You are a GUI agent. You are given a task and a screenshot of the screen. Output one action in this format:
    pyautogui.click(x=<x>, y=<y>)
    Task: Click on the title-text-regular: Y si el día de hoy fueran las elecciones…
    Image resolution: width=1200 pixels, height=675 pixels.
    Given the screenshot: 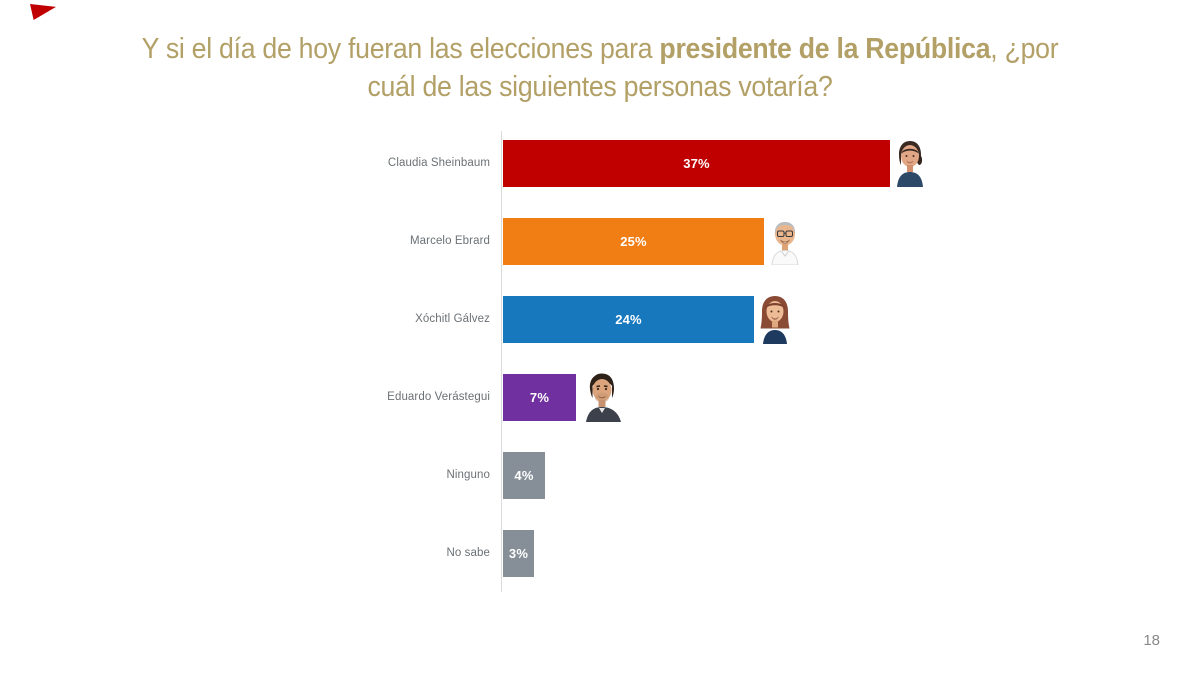 What is the action you would take?
    pyautogui.click(x=400, y=49)
    